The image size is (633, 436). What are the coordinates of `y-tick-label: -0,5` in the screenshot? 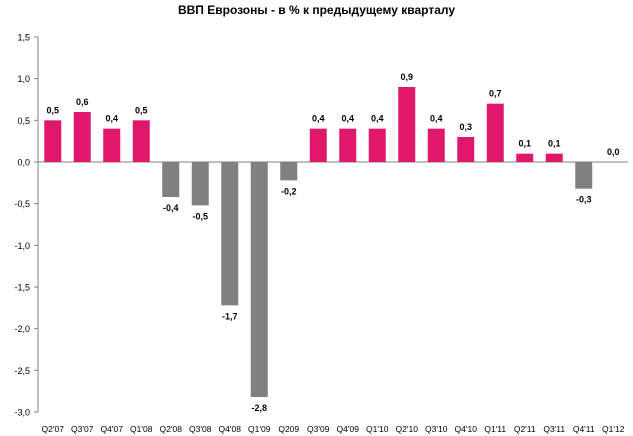 It's located at (22, 204).